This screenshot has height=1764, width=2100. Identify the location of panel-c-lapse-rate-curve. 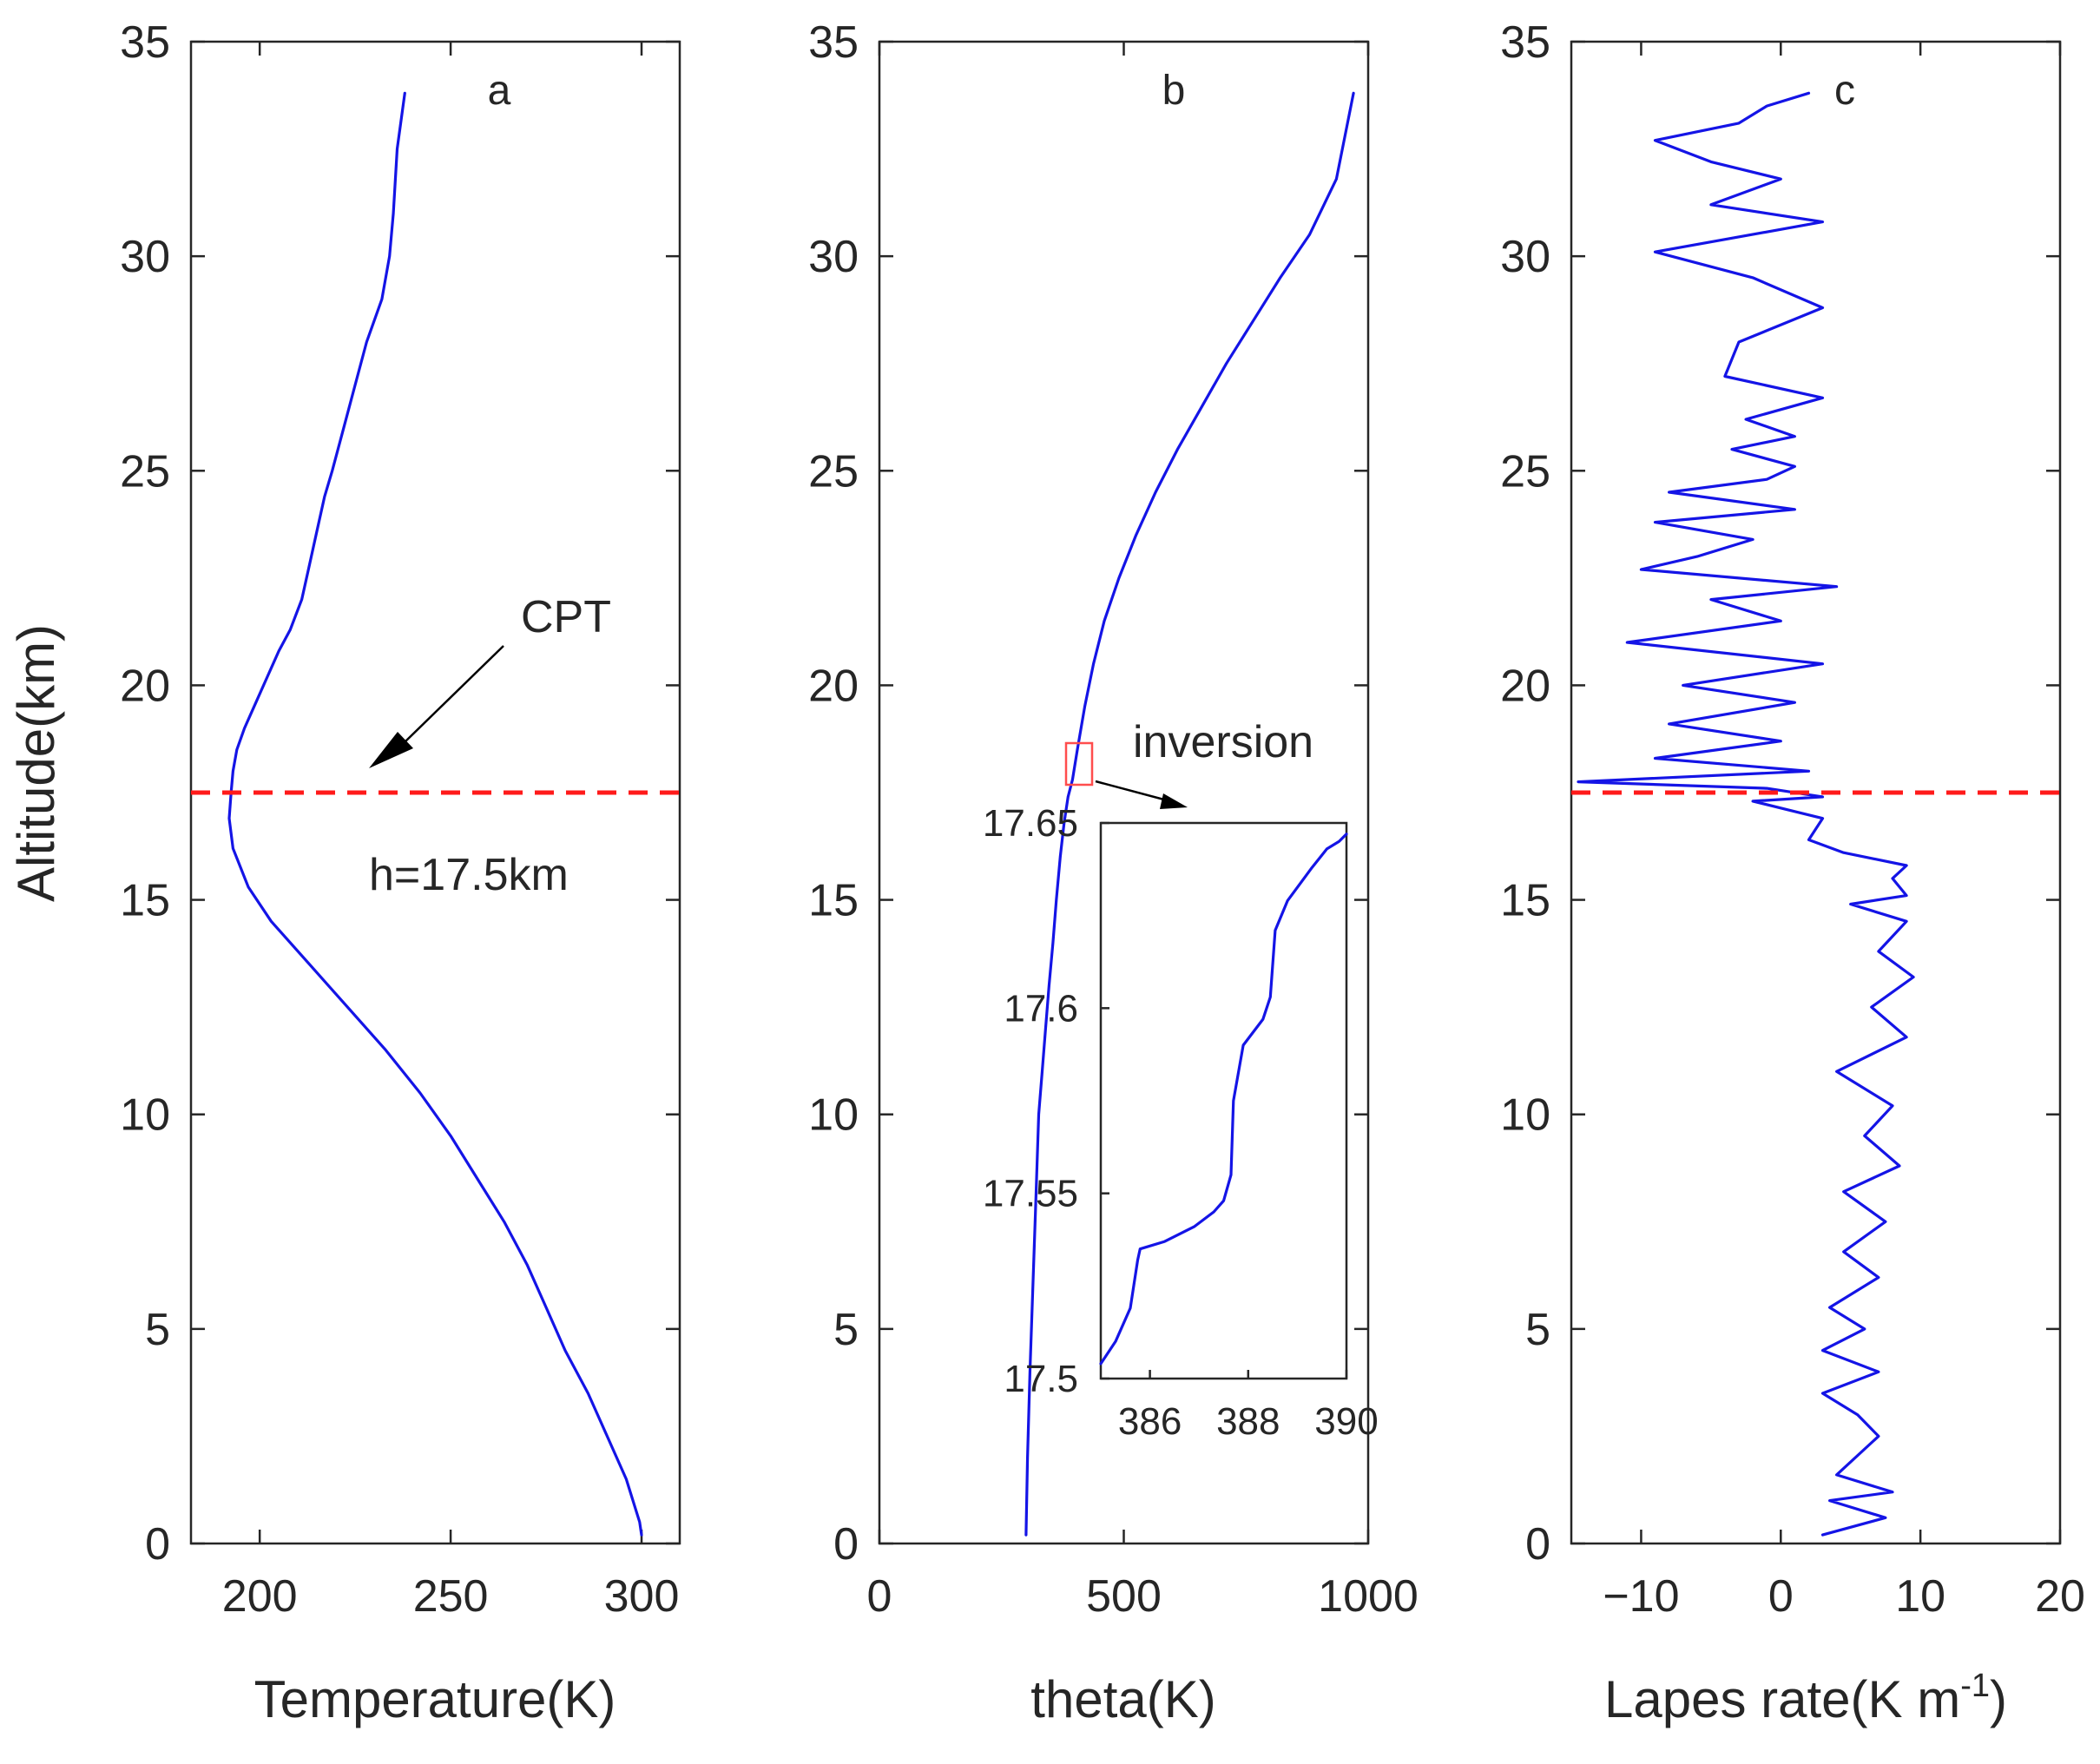
(1746, 814).